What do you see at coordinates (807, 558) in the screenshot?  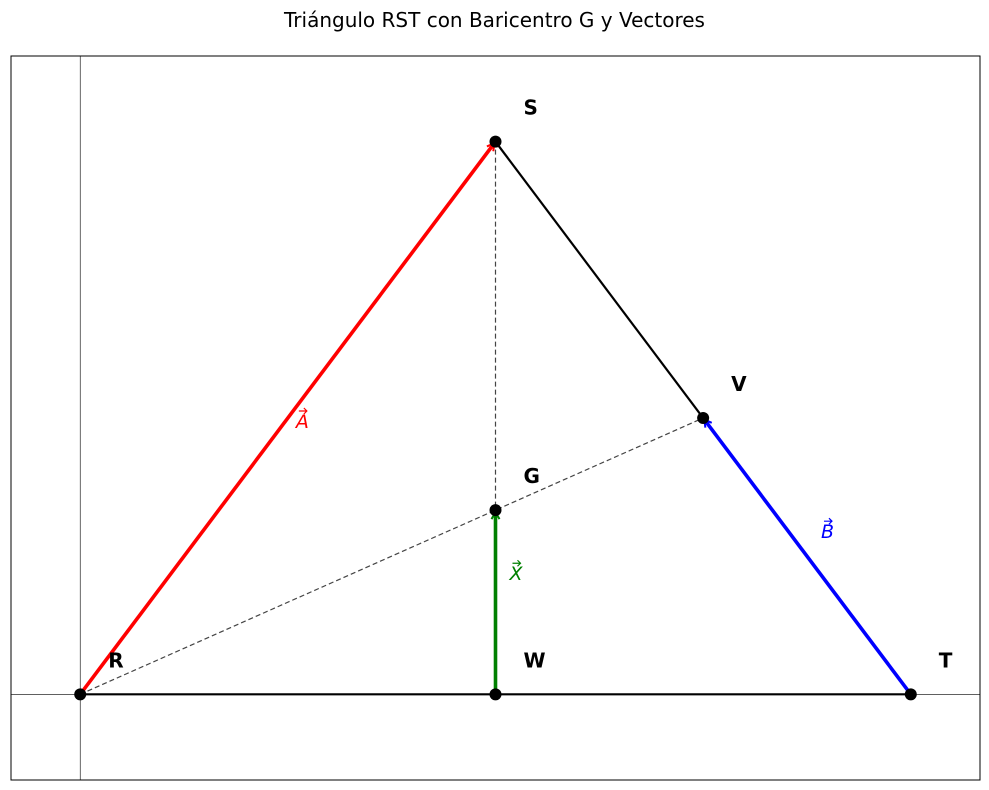 I see `vector-b-arrow` at bounding box center [807, 558].